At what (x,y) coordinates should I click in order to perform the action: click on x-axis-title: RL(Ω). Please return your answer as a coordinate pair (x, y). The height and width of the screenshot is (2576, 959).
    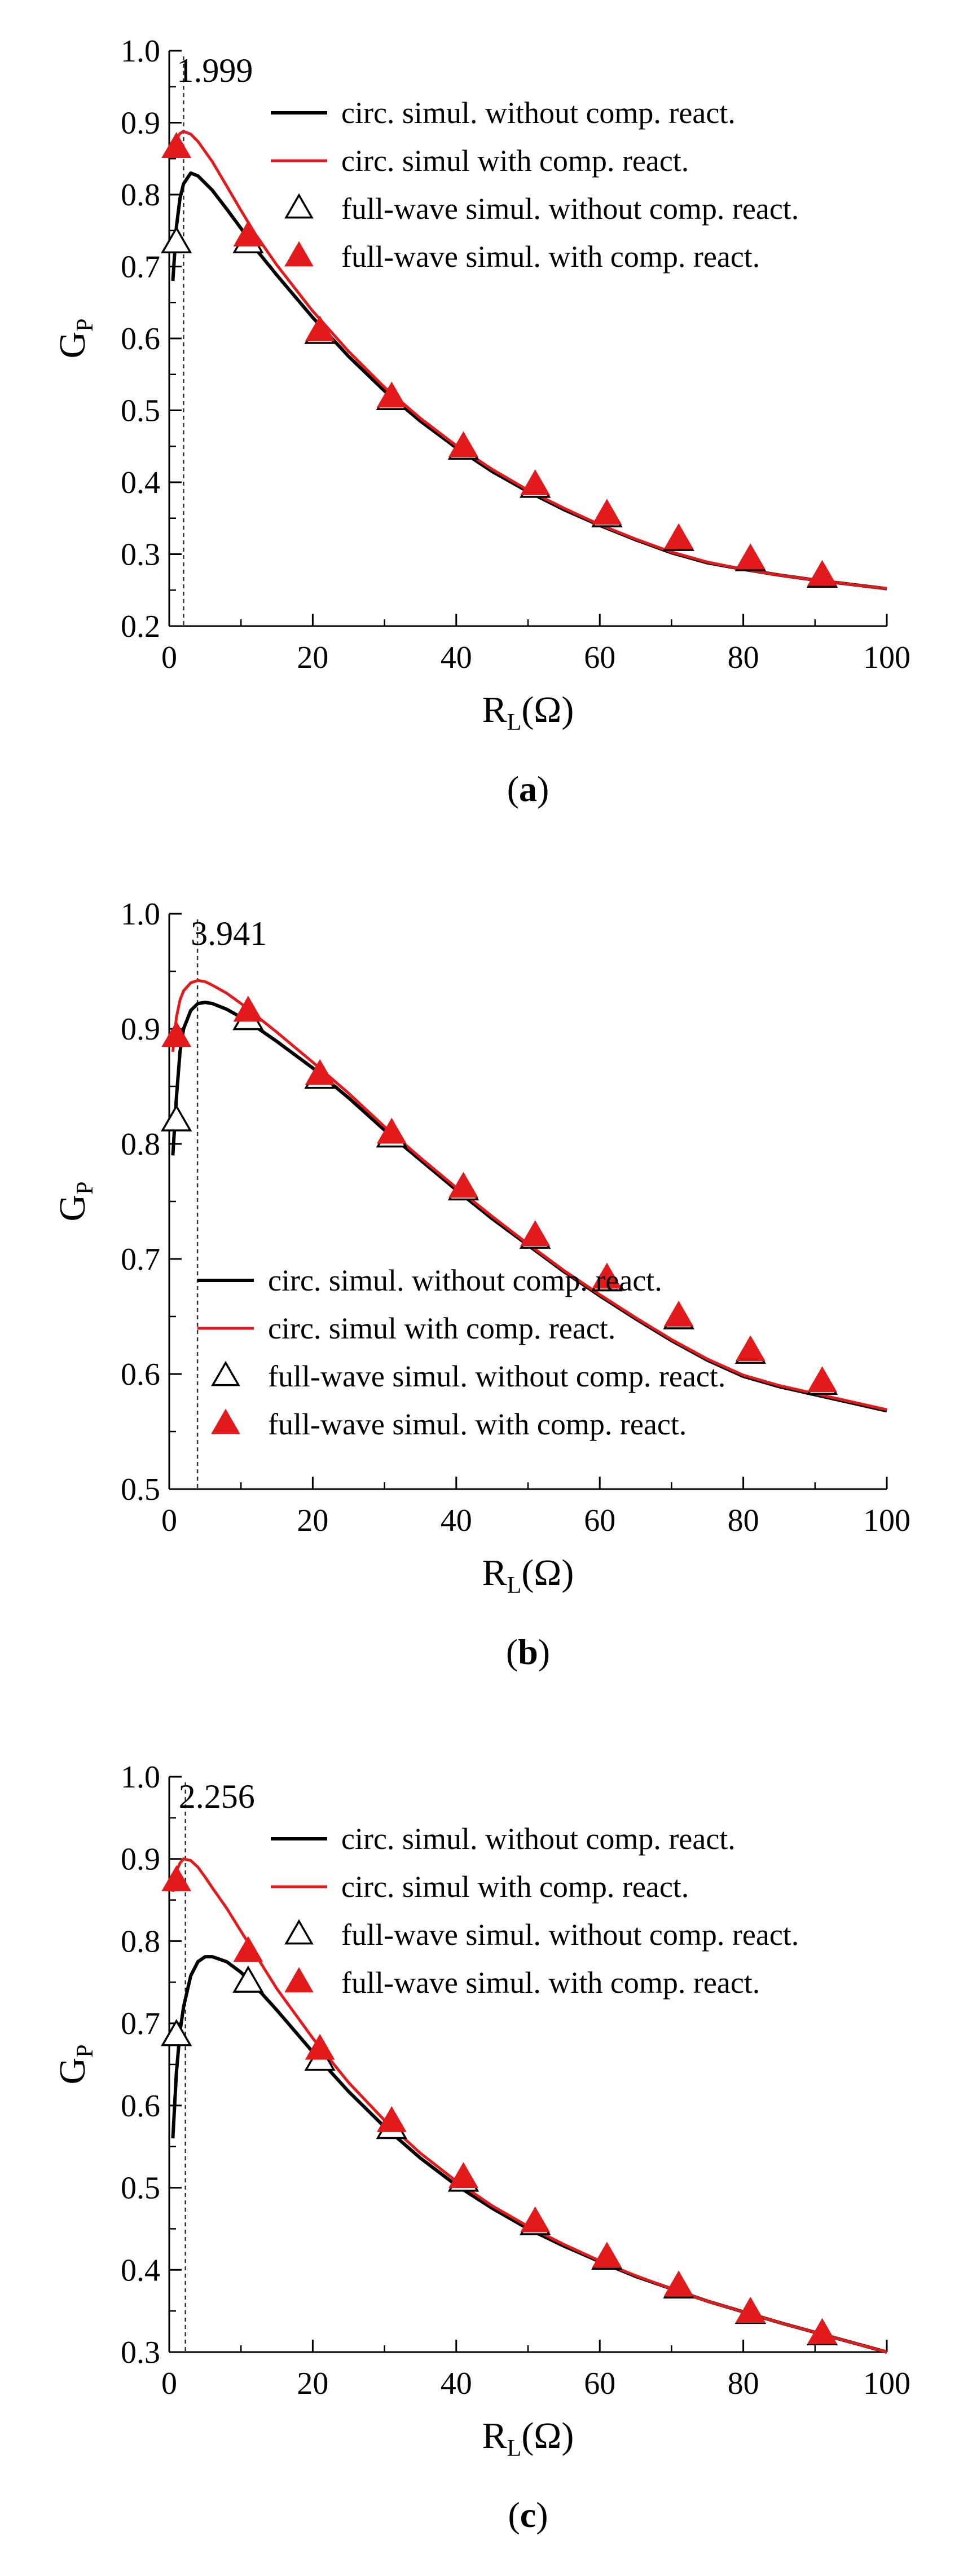
    Looking at the image, I should click on (528, 2438).